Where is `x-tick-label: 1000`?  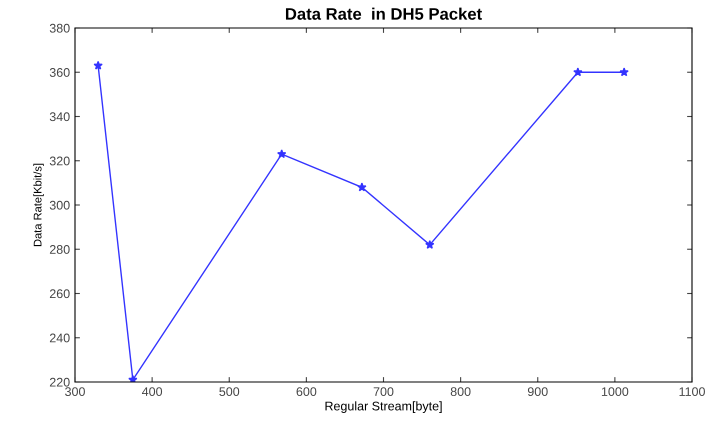 x-tick-label: 1000 is located at coordinates (615, 391).